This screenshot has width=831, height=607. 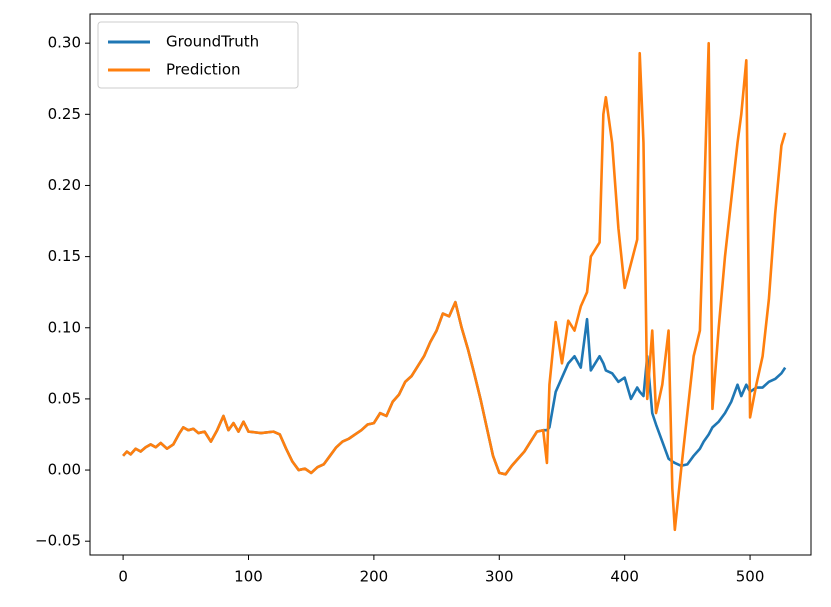 I want to click on x-tick-label: 400, so click(x=624, y=577).